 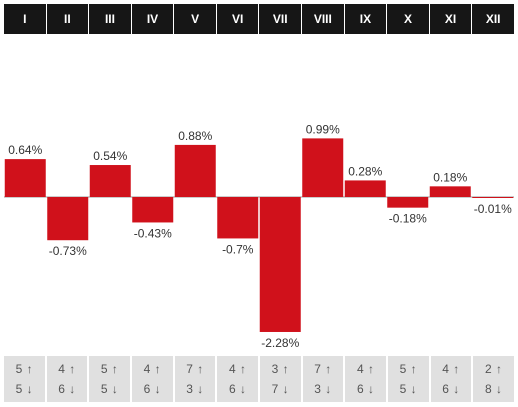 I want to click on bar-ii, so click(x=68, y=219).